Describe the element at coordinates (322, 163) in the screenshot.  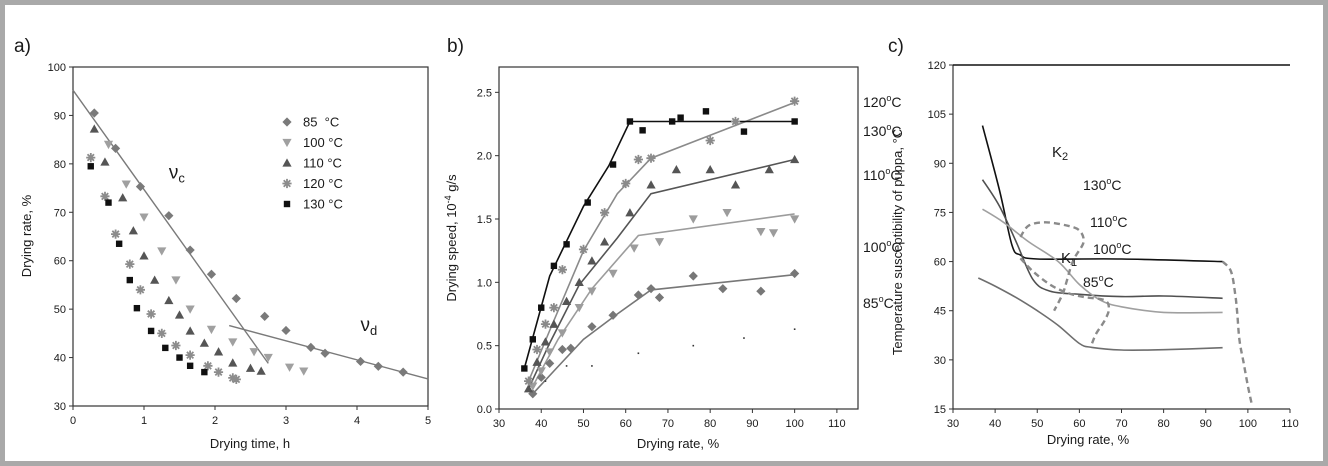
I see `panel-a-legend-label: 110 °C` at that location.